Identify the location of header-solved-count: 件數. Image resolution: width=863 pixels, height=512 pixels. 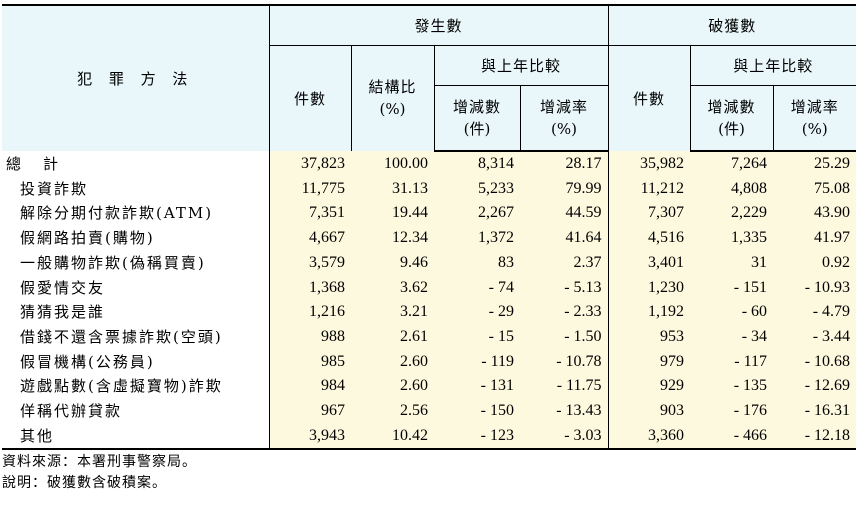
(649, 97).